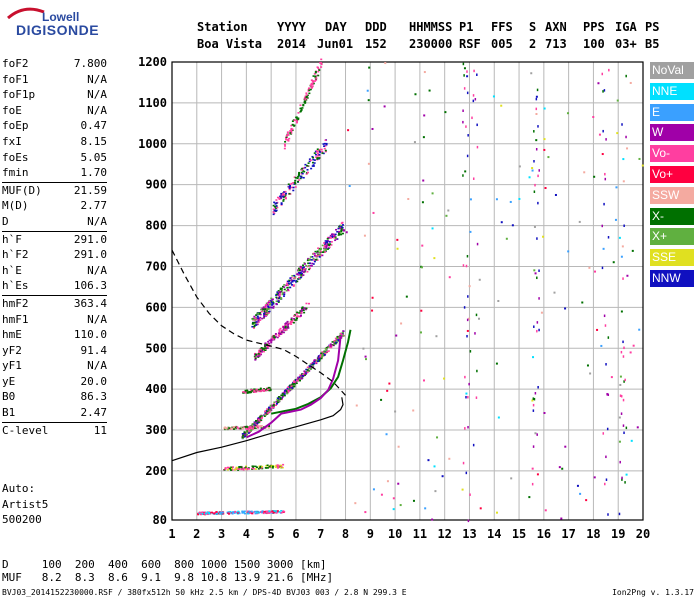 The width and height of the screenshot is (700, 600). What do you see at coordinates (672, 70) in the screenshot?
I see `legend-item: NoVal` at bounding box center [672, 70].